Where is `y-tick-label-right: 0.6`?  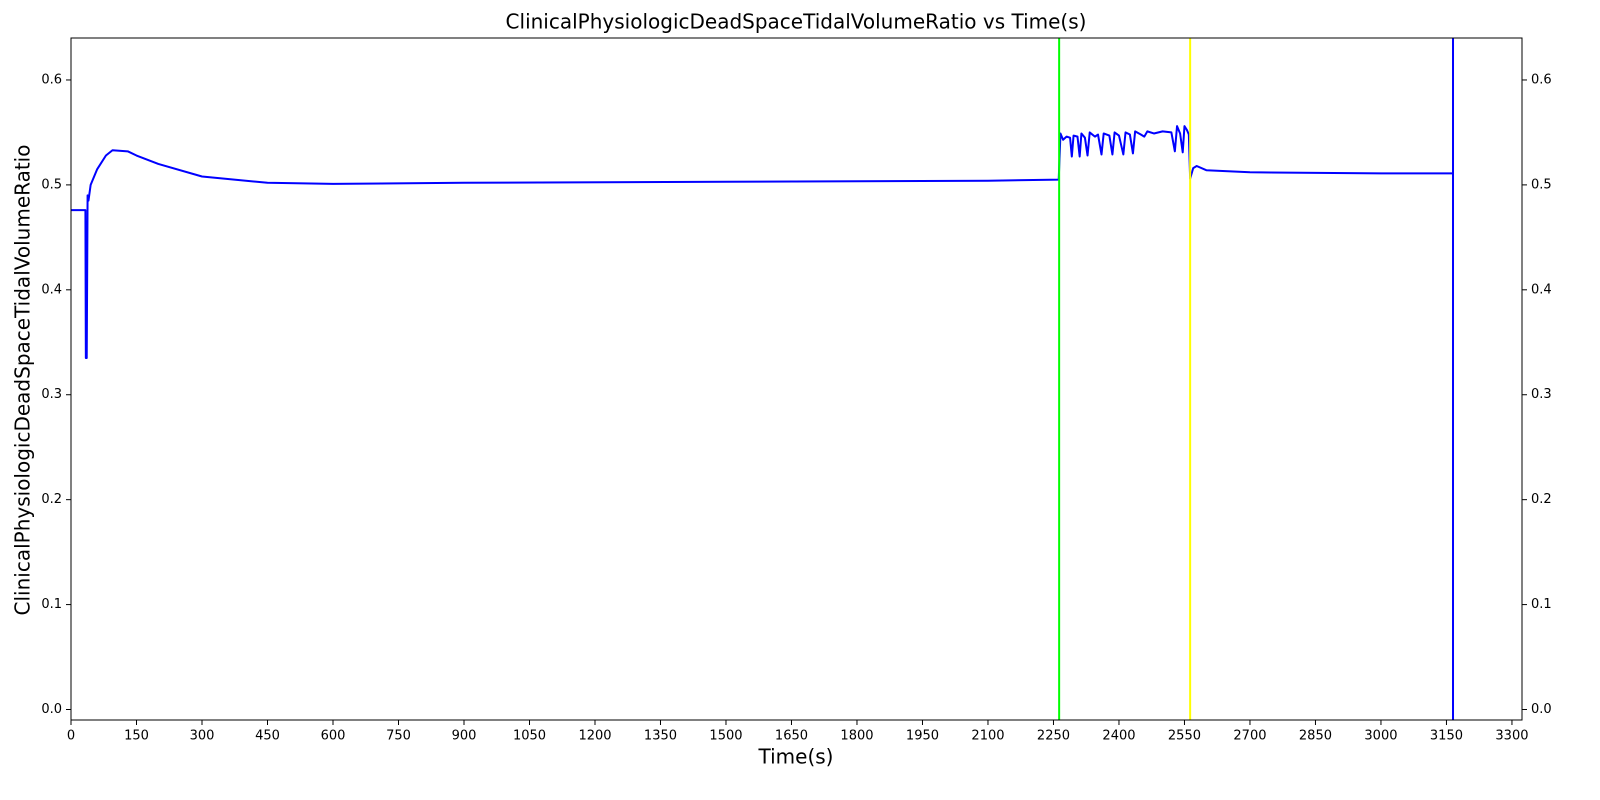
y-tick-label-right: 0.6 is located at coordinates (1541, 79).